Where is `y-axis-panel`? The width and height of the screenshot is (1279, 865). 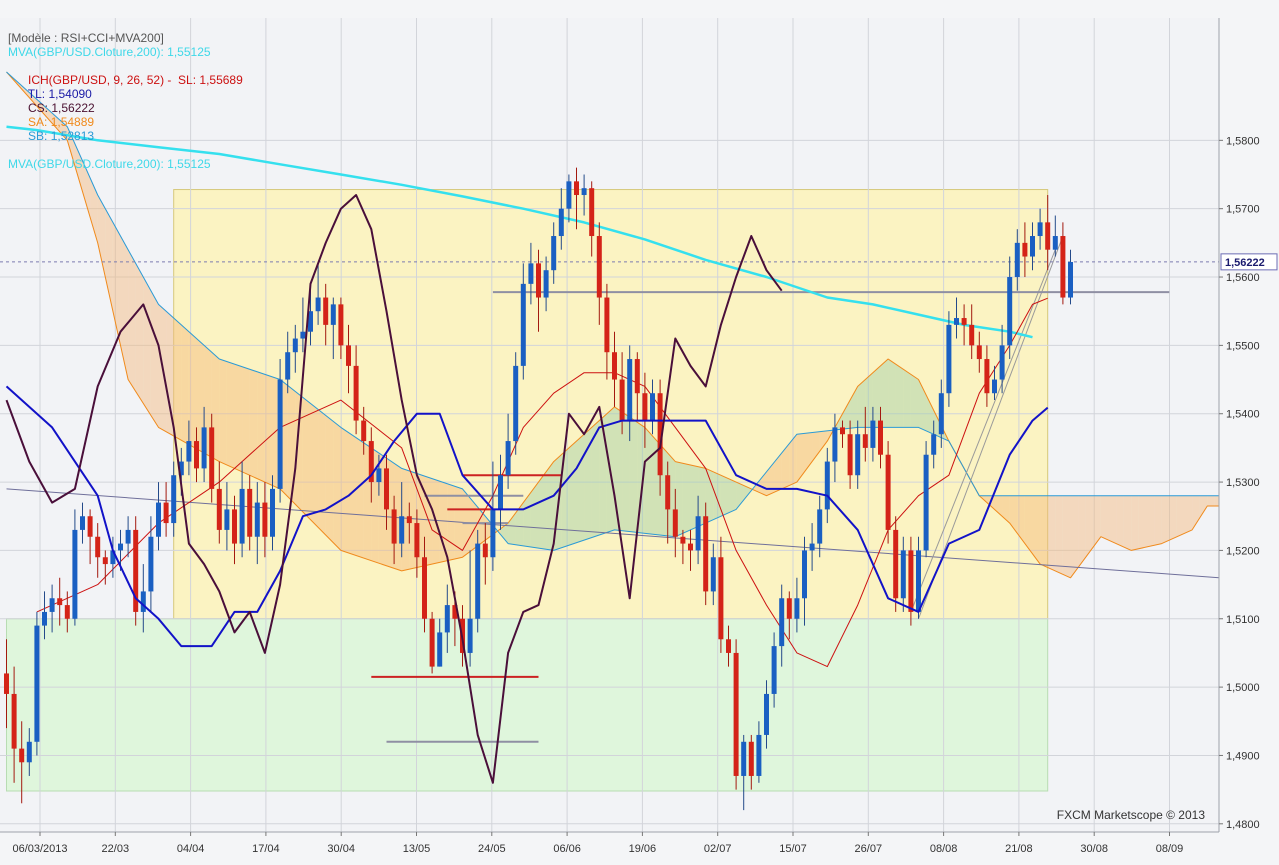 y-axis-panel is located at coordinates (1249, 430).